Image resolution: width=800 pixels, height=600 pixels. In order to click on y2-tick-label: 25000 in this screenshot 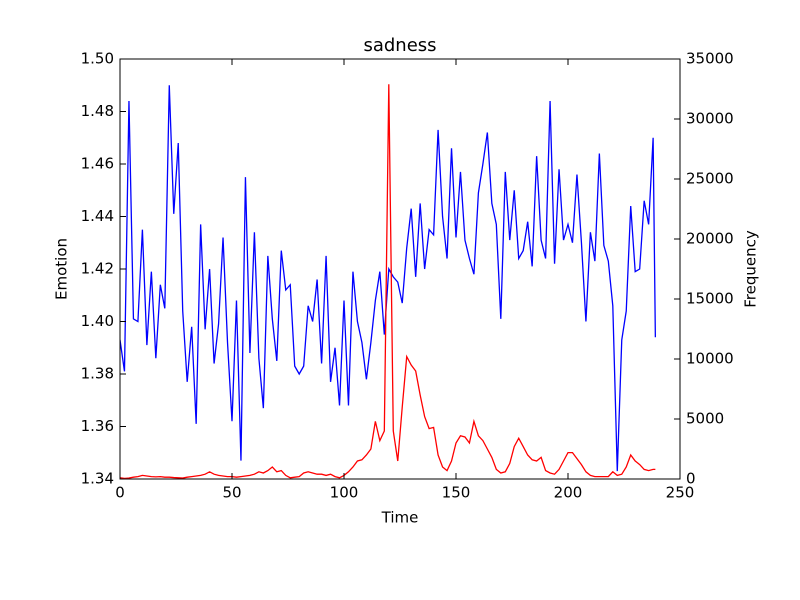, I will do `click(710, 179)`.